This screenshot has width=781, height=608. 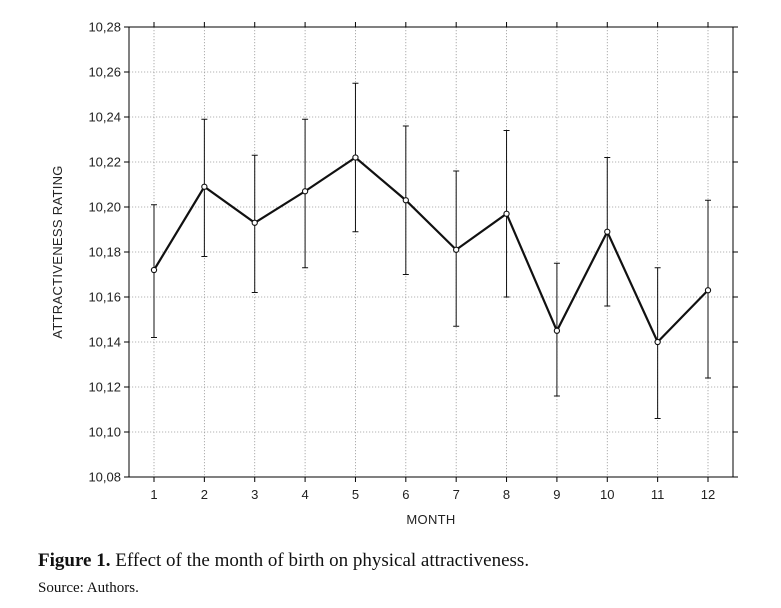 What do you see at coordinates (506, 494) in the screenshot?
I see `x-tick-label: 8` at bounding box center [506, 494].